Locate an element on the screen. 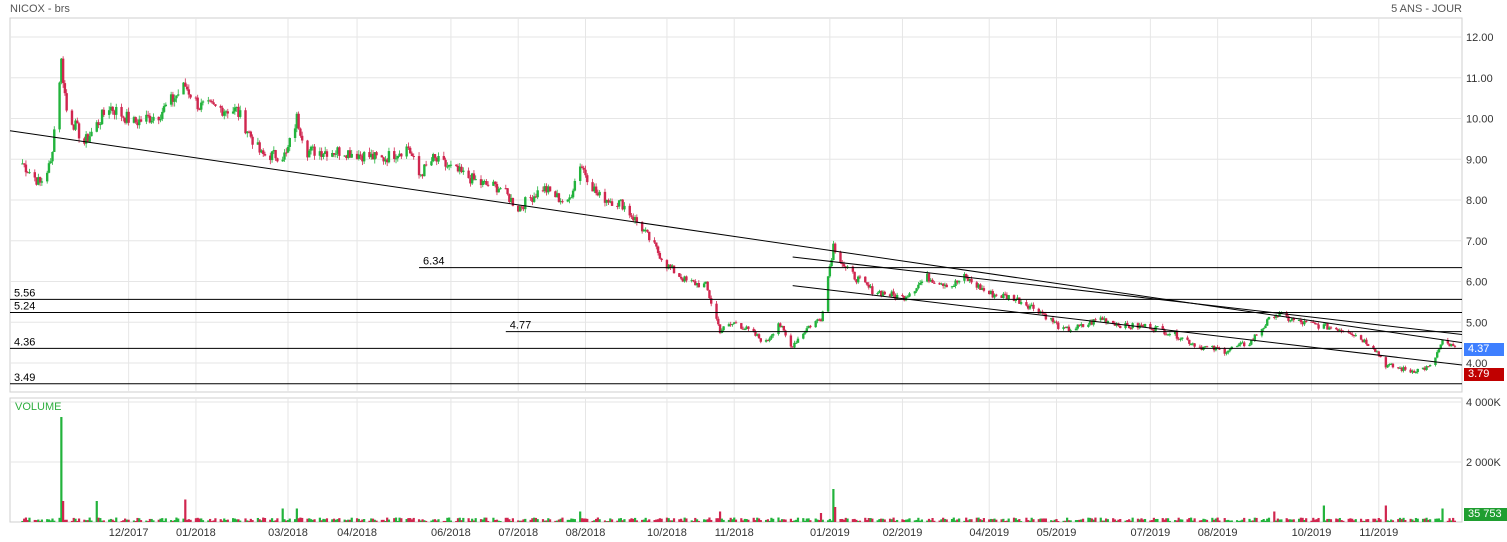 This screenshot has width=1507, height=542. x-tick-label: 07/2018 is located at coordinates (518, 533).